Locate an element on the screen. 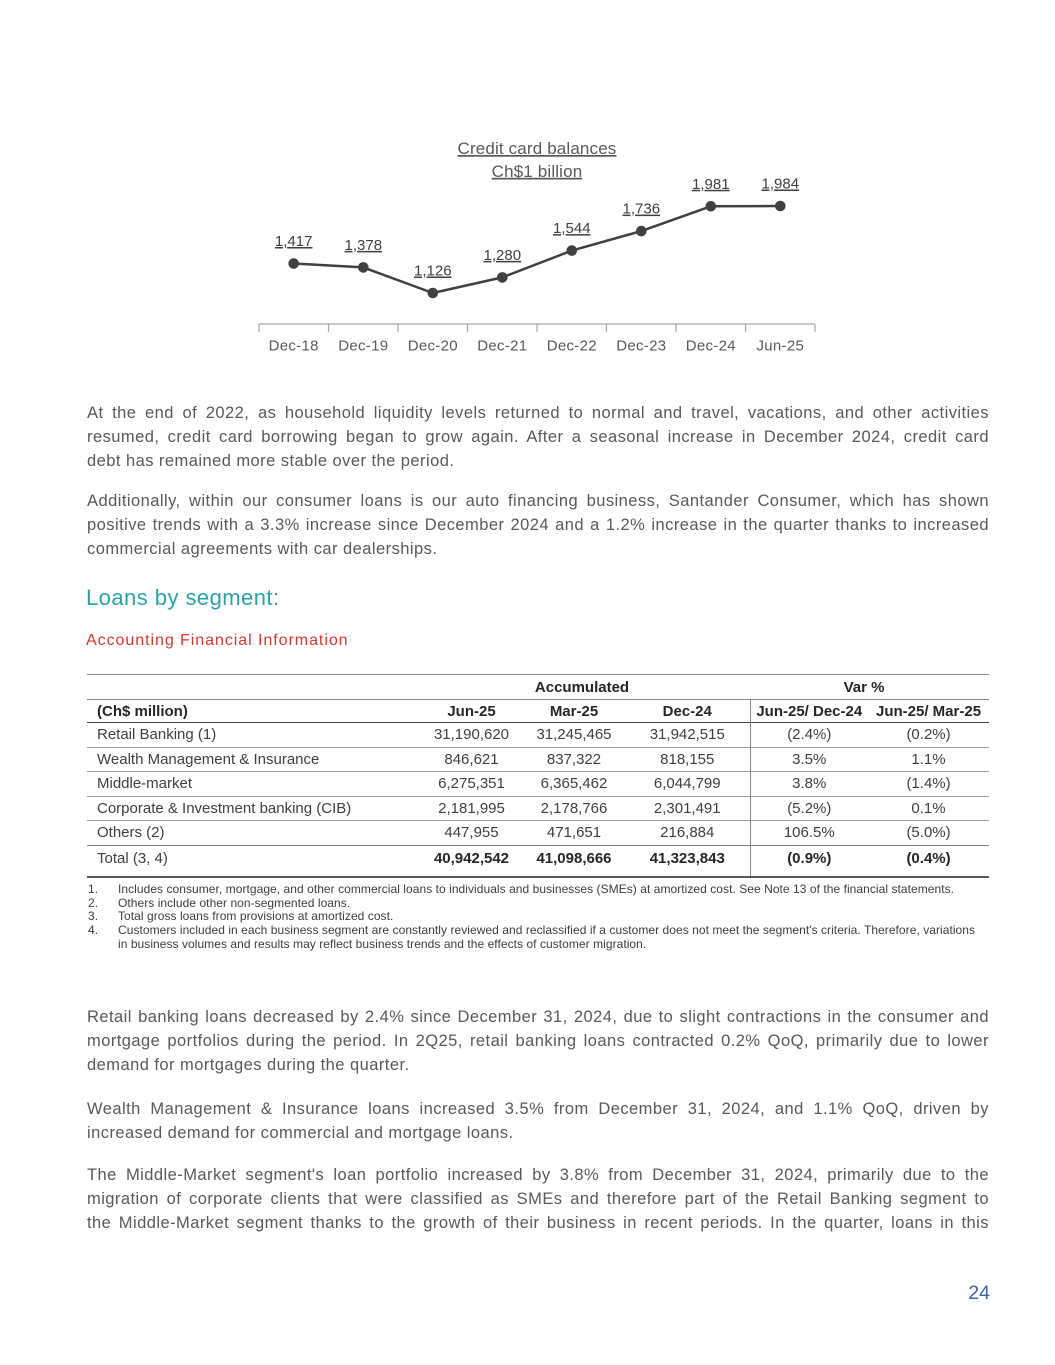  svg-text: 1,378 is located at coordinates (364, 245).